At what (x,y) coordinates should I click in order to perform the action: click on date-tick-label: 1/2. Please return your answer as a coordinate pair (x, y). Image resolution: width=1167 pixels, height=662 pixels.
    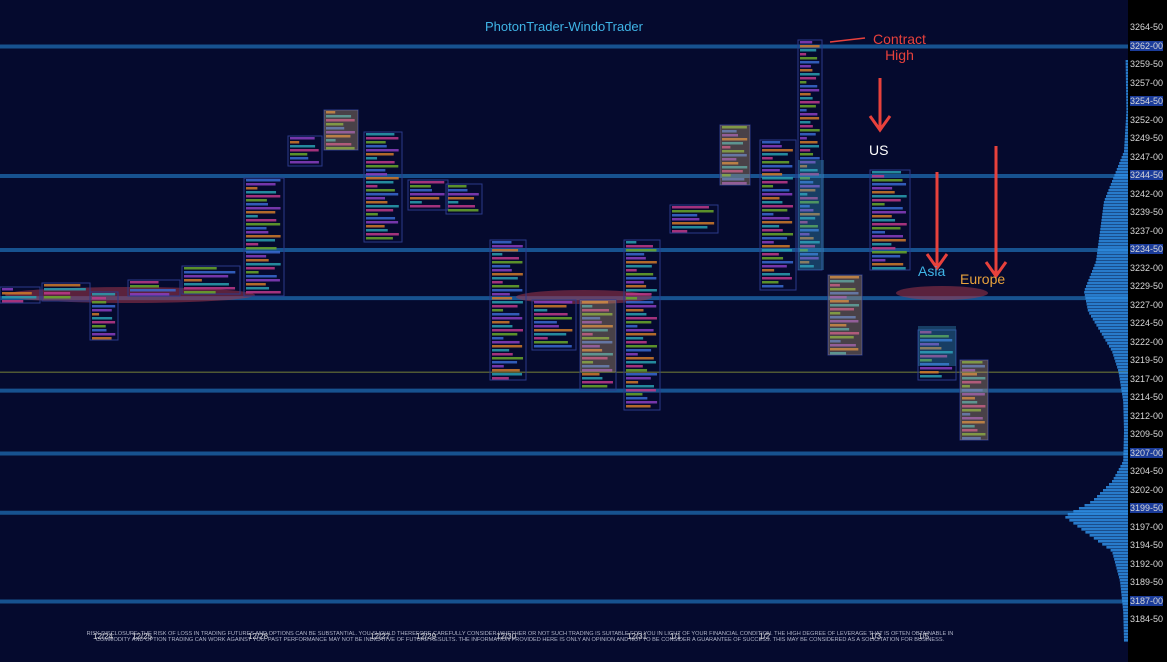
    Looking at the image, I should click on (765, 636).